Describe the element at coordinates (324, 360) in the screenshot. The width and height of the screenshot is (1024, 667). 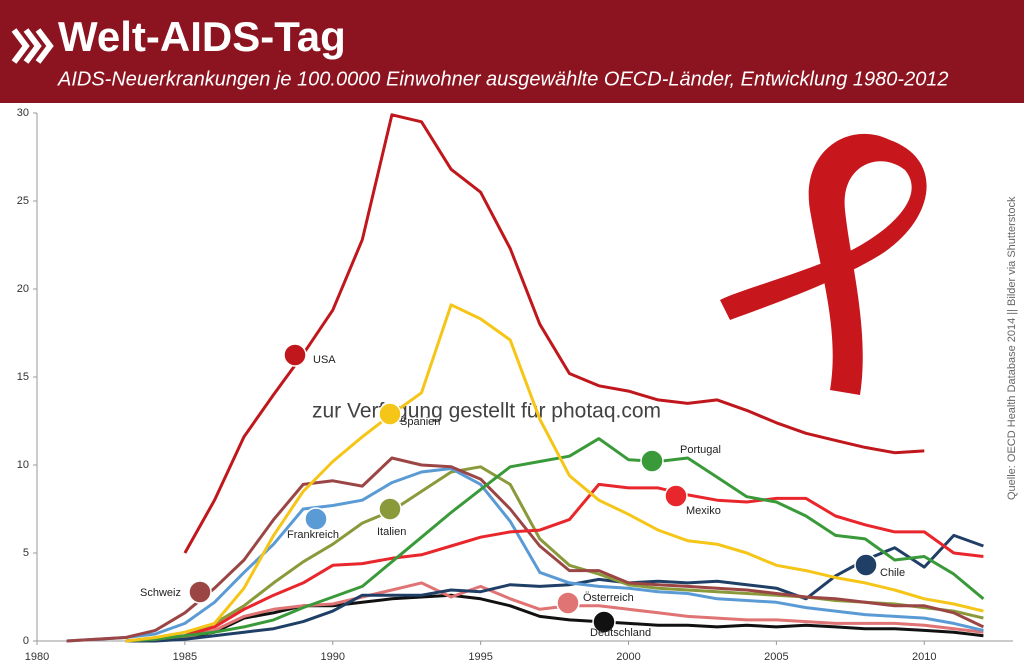
I see `series-label: USA` at that location.